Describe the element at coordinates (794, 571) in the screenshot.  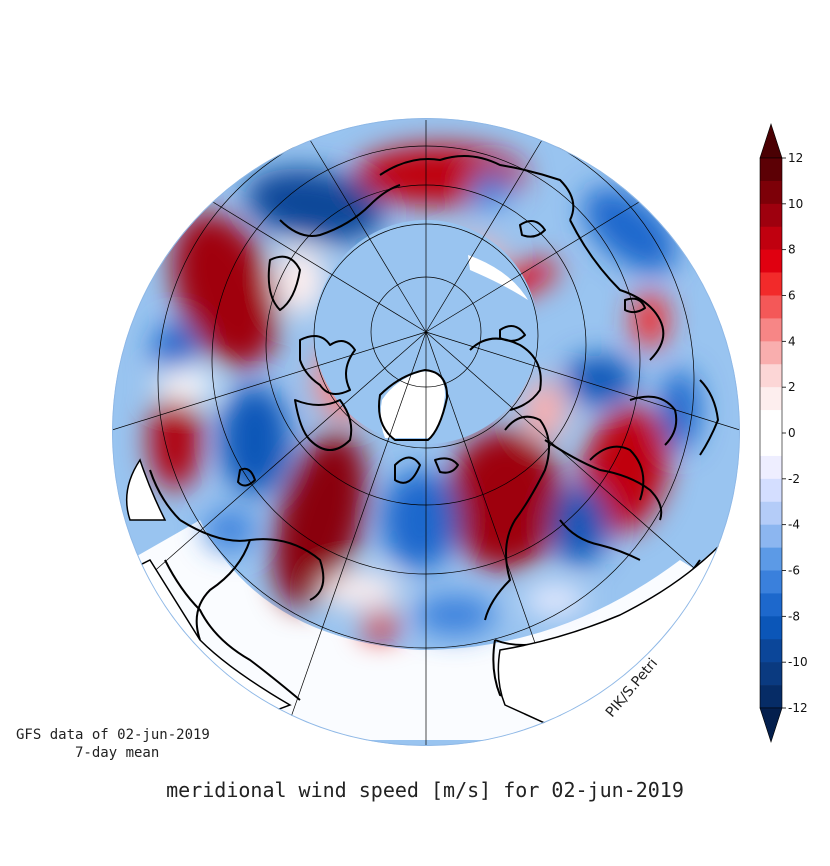
I see `colorbar-tick-label: -6` at that location.